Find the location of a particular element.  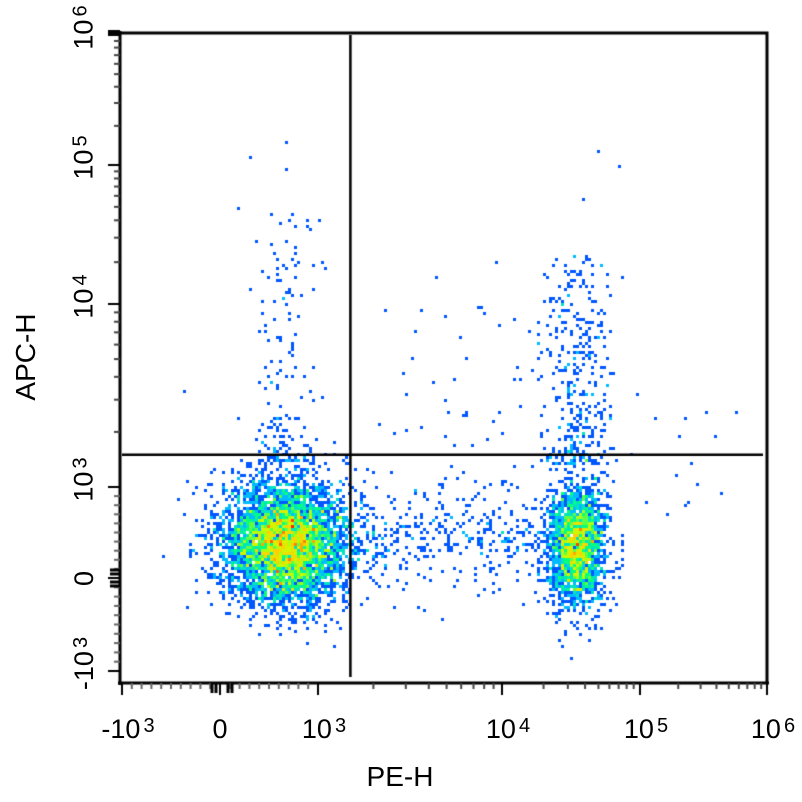

y-tick-label: 105 is located at coordinates (83, 157).